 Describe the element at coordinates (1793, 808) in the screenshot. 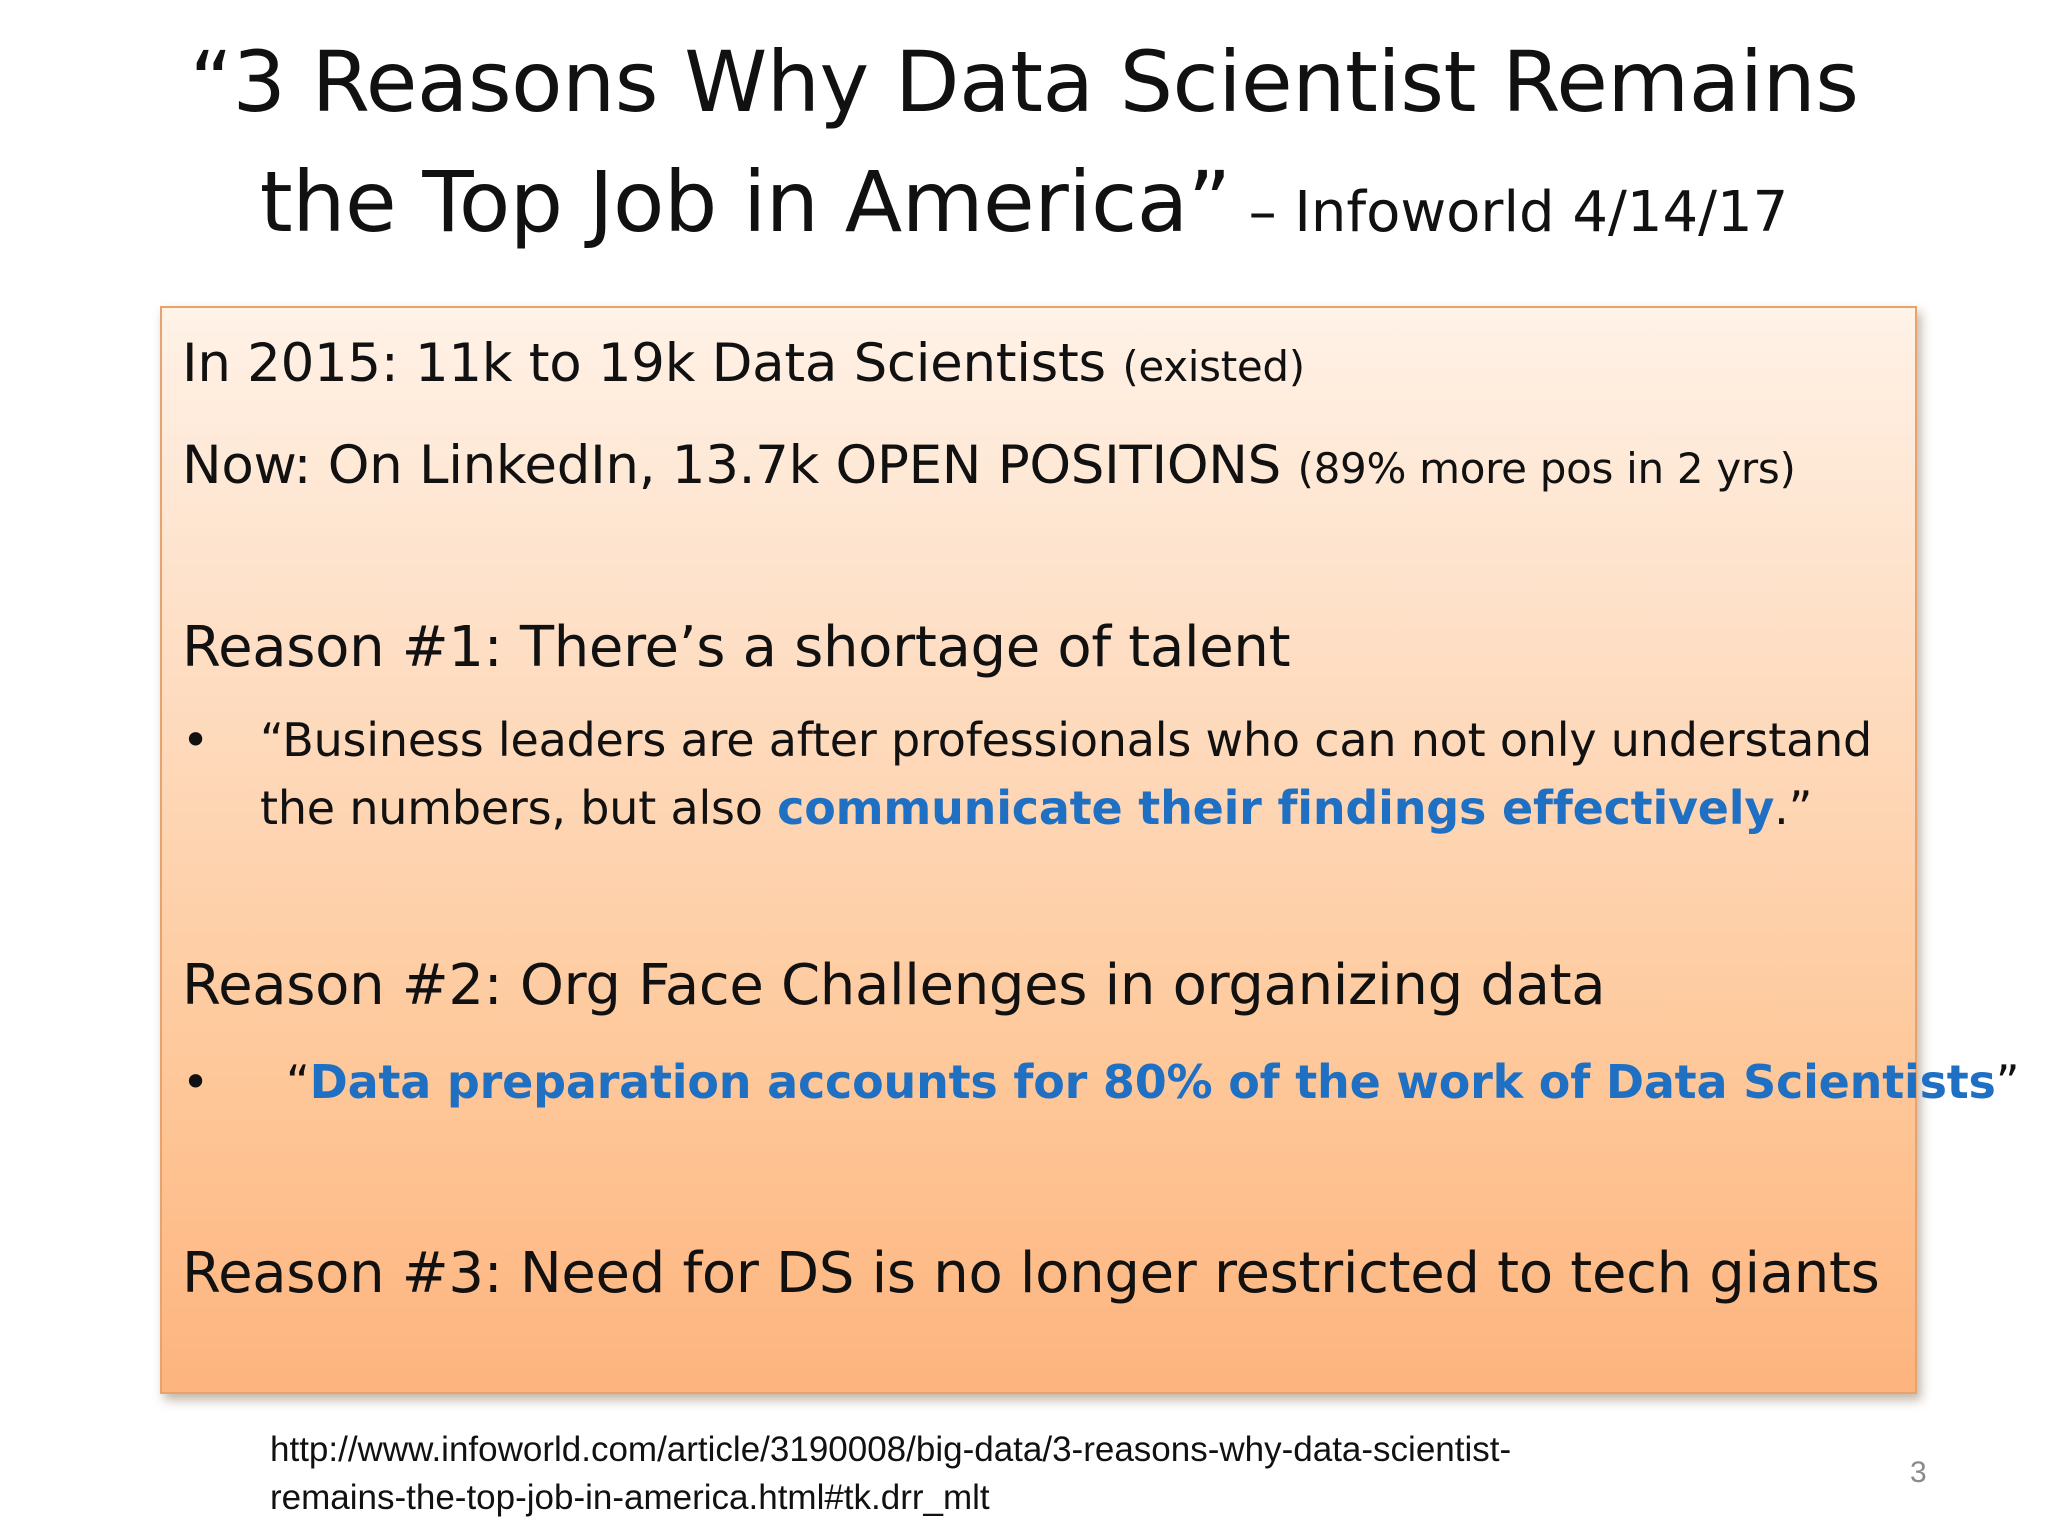

I see `reason-1-quote-end: .”` at that location.